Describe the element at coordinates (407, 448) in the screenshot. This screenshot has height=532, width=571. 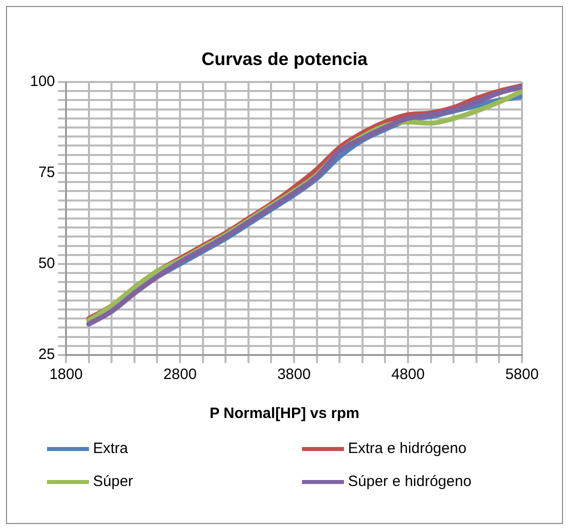
I see `legend-label: Extra e hidrógeno` at that location.